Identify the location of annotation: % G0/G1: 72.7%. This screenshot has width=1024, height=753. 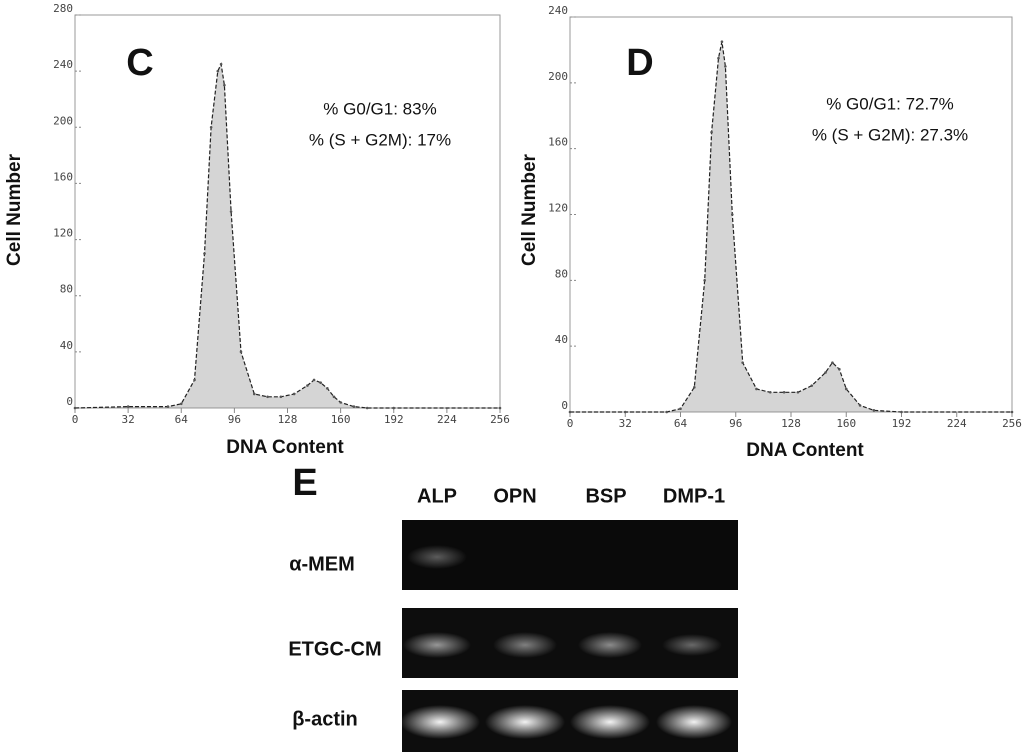
(890, 103).